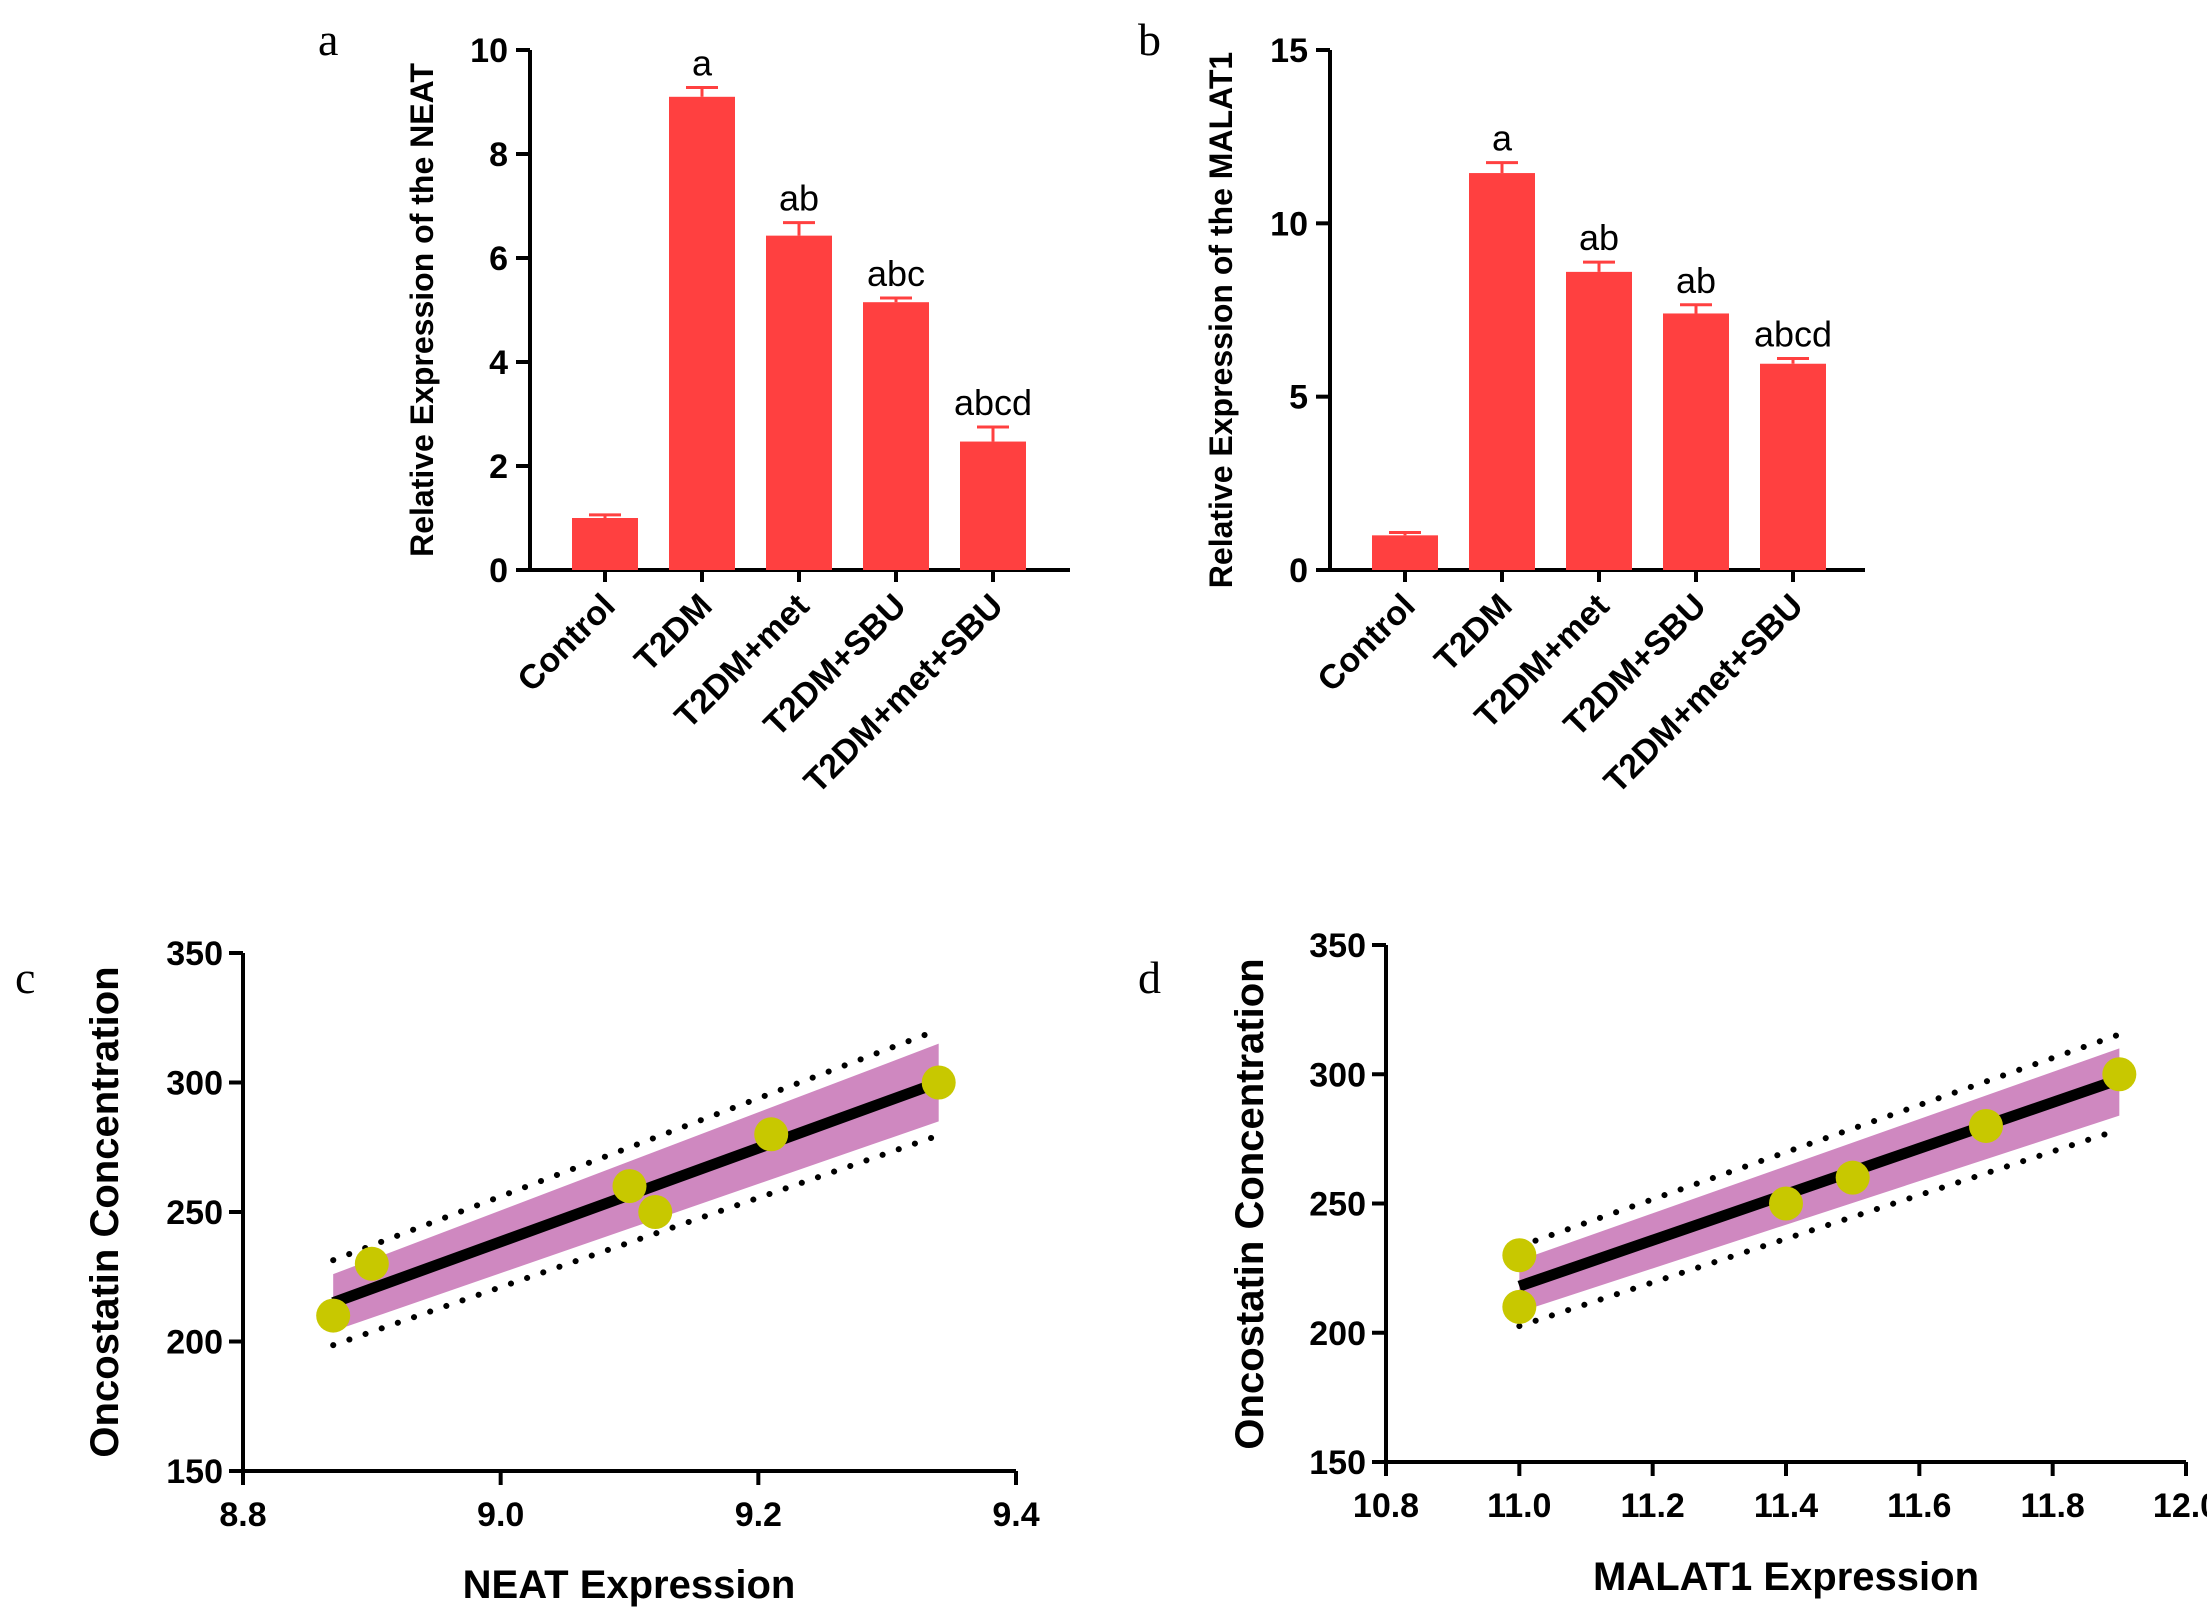 This screenshot has width=2207, height=1619. What do you see at coordinates (1015, 1515) in the screenshot?
I see `x-tick-label: 9.4` at bounding box center [1015, 1515].